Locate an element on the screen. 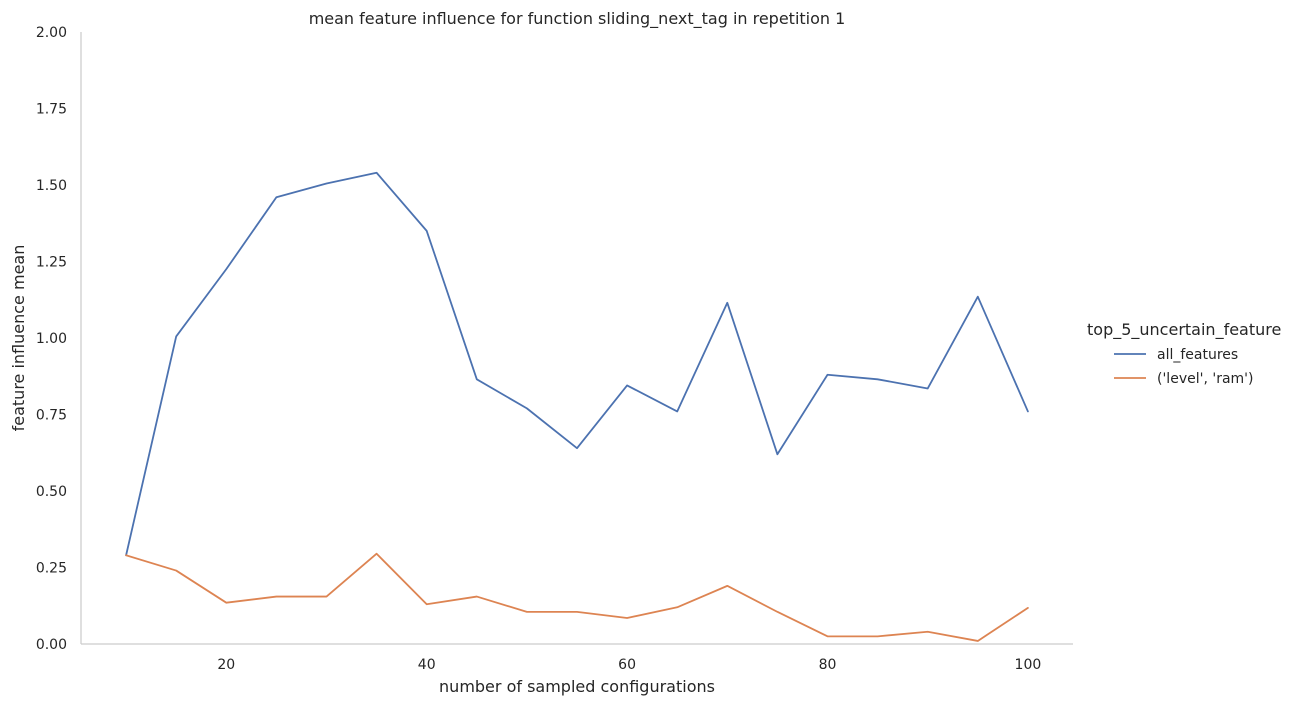 The image size is (1302, 706). y-tick-label: 0.25 is located at coordinates (51, 569).